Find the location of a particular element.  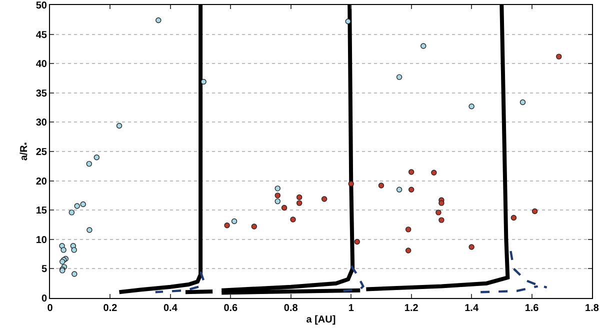

y-tick-label: 50 is located at coordinates (42, 6).